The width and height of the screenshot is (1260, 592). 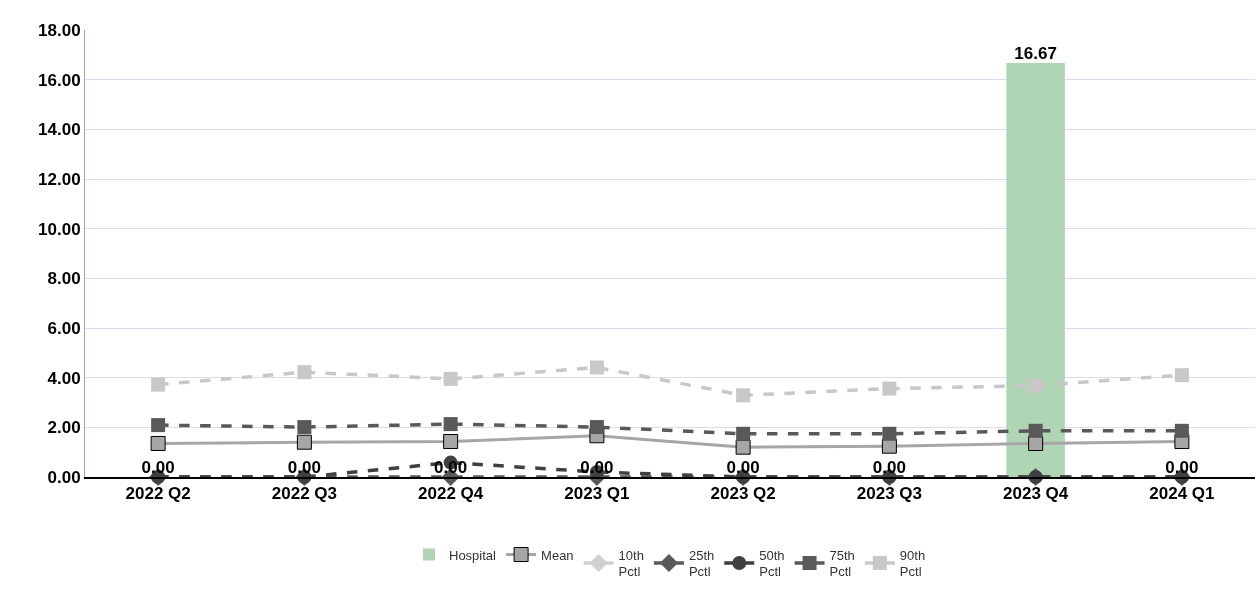 What do you see at coordinates (842, 563) in the screenshot?
I see `legend-label: 75th Pctl` at bounding box center [842, 563].